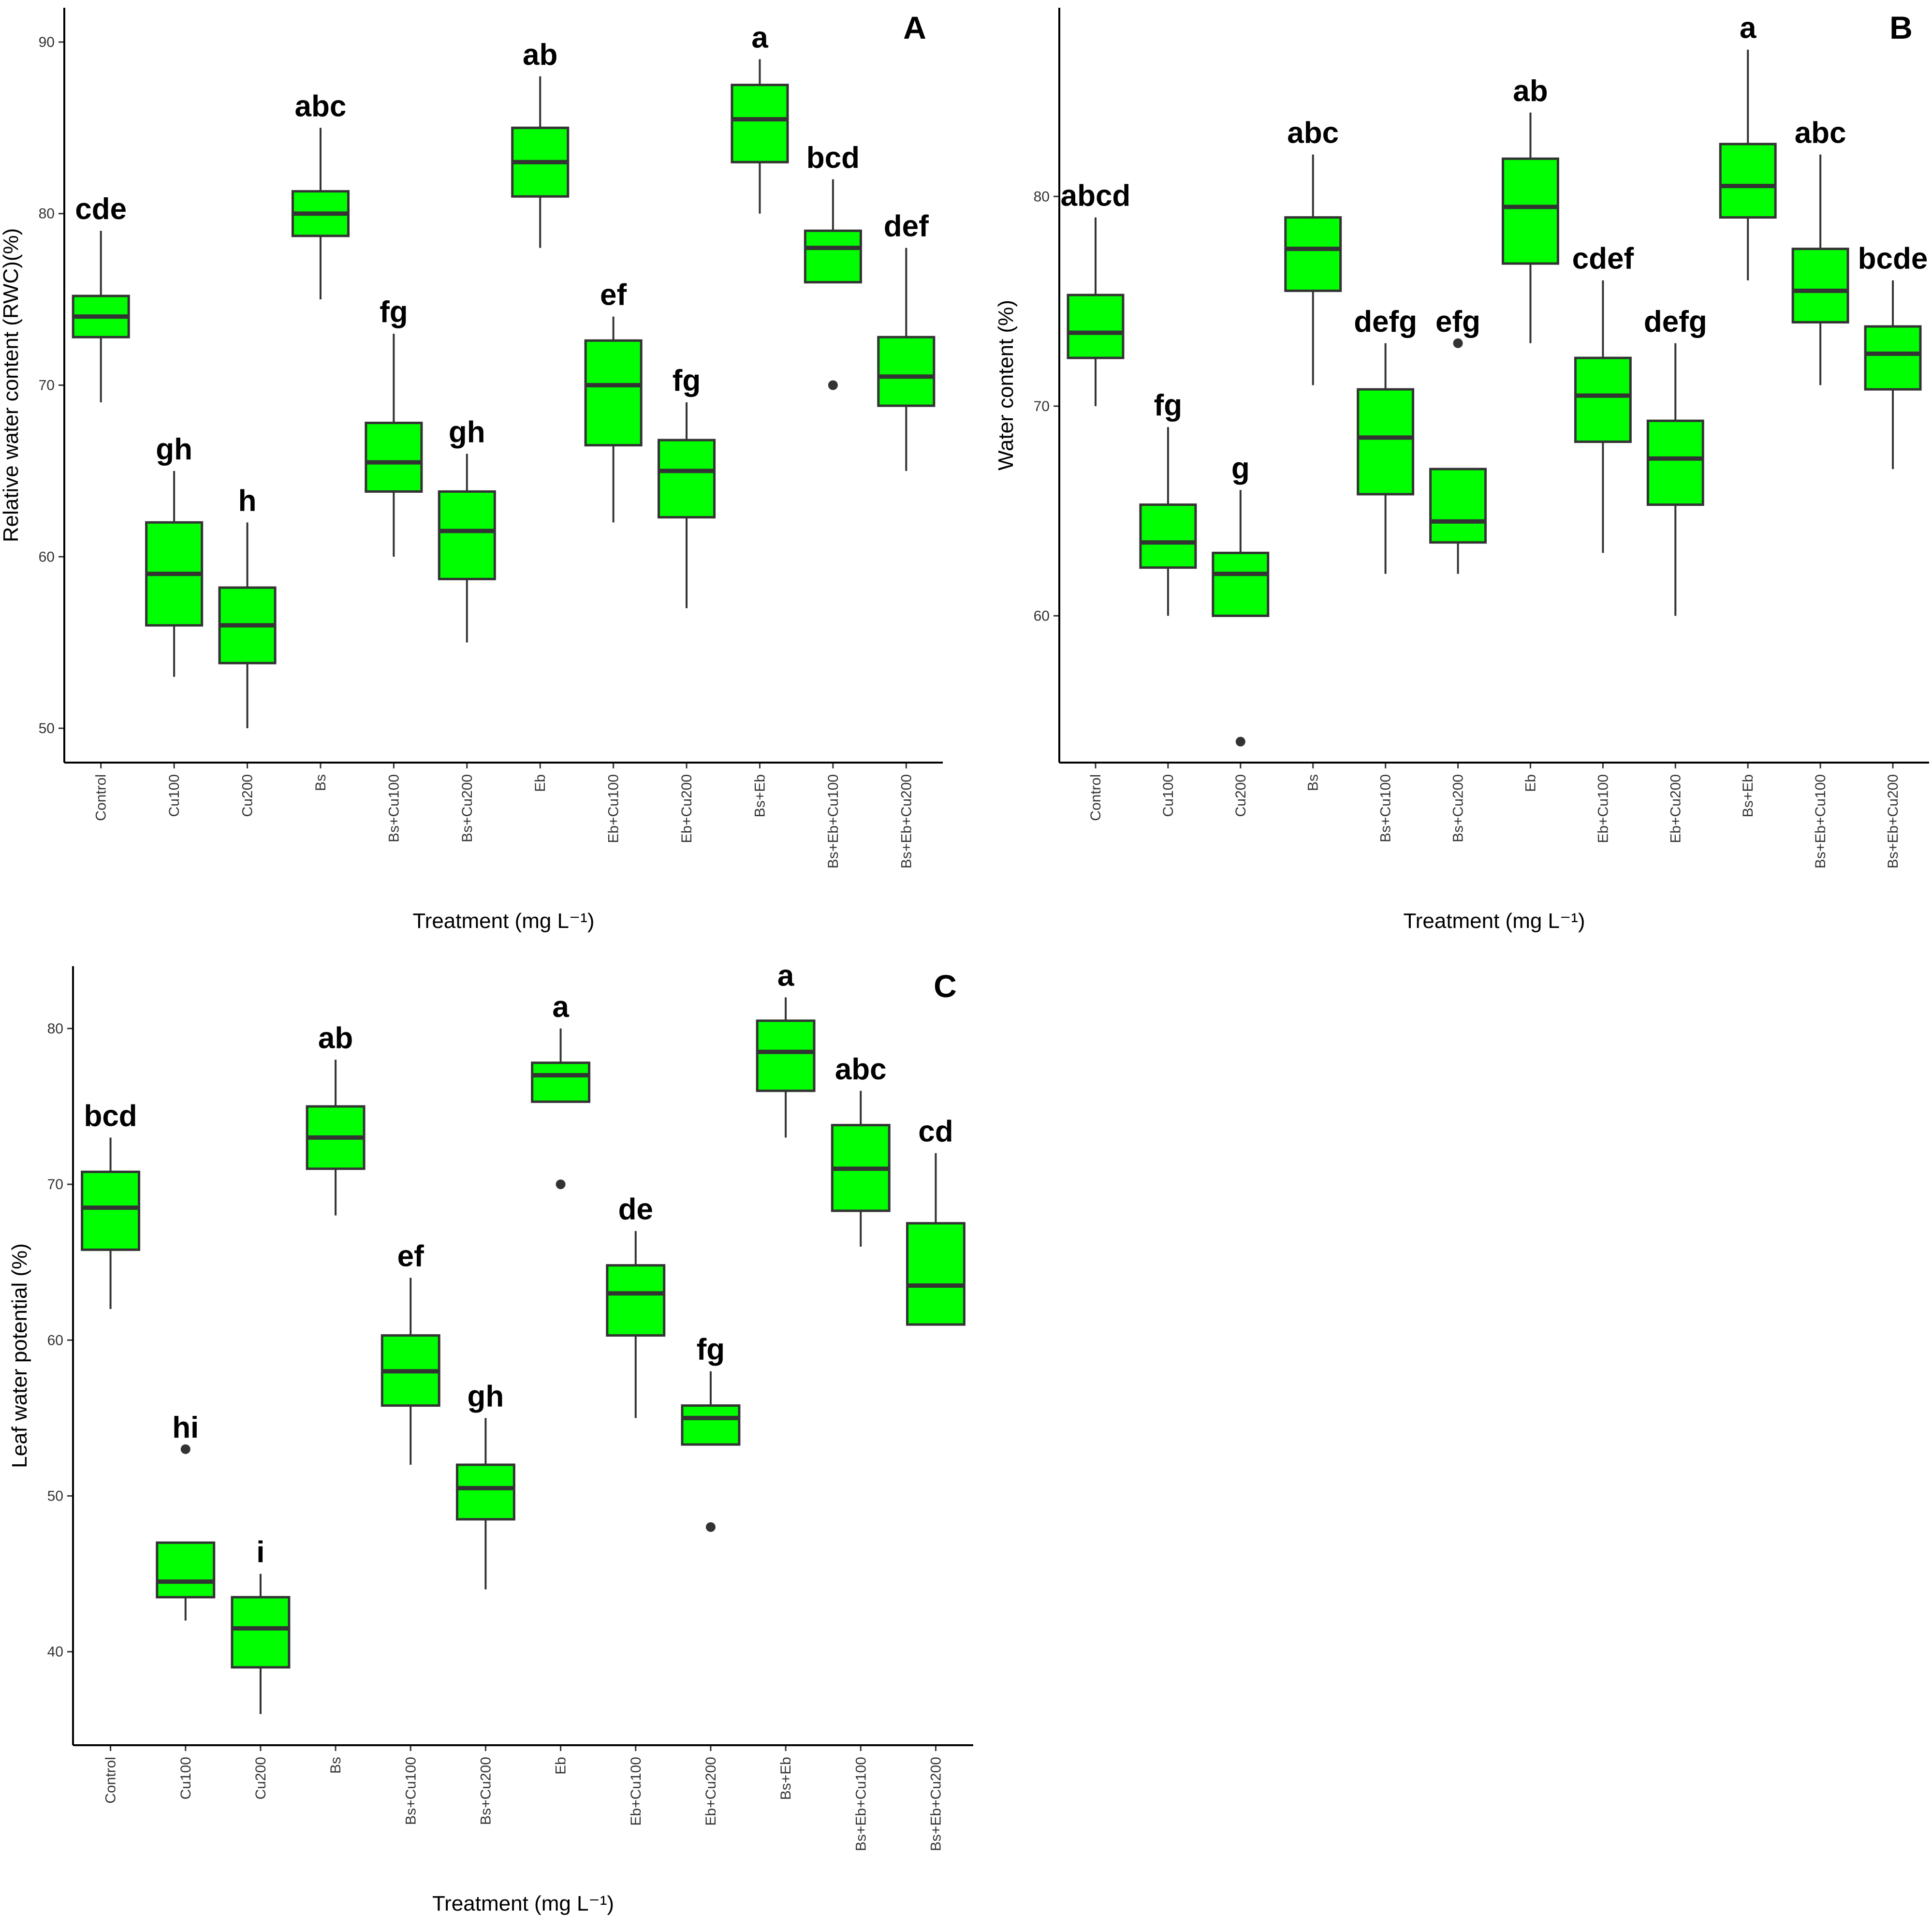 This screenshot has width=1932, height=1928. What do you see at coordinates (394, 458) in the screenshot?
I see `panel-a-box-bs-cu100` at bounding box center [394, 458].